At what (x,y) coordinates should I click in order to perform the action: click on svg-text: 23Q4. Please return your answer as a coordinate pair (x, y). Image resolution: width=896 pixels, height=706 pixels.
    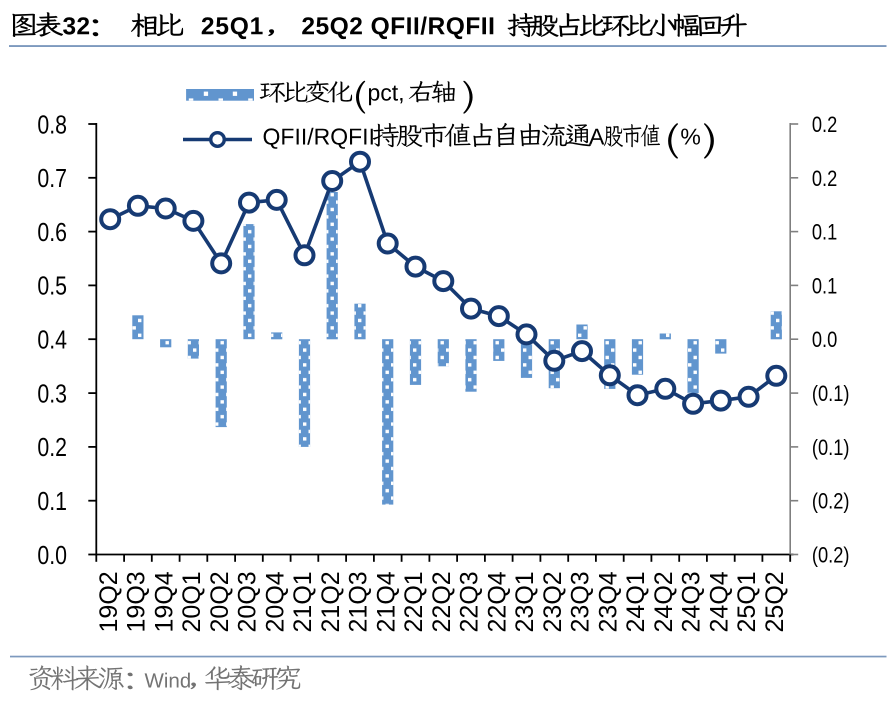
    Looking at the image, I should click on (608, 601).